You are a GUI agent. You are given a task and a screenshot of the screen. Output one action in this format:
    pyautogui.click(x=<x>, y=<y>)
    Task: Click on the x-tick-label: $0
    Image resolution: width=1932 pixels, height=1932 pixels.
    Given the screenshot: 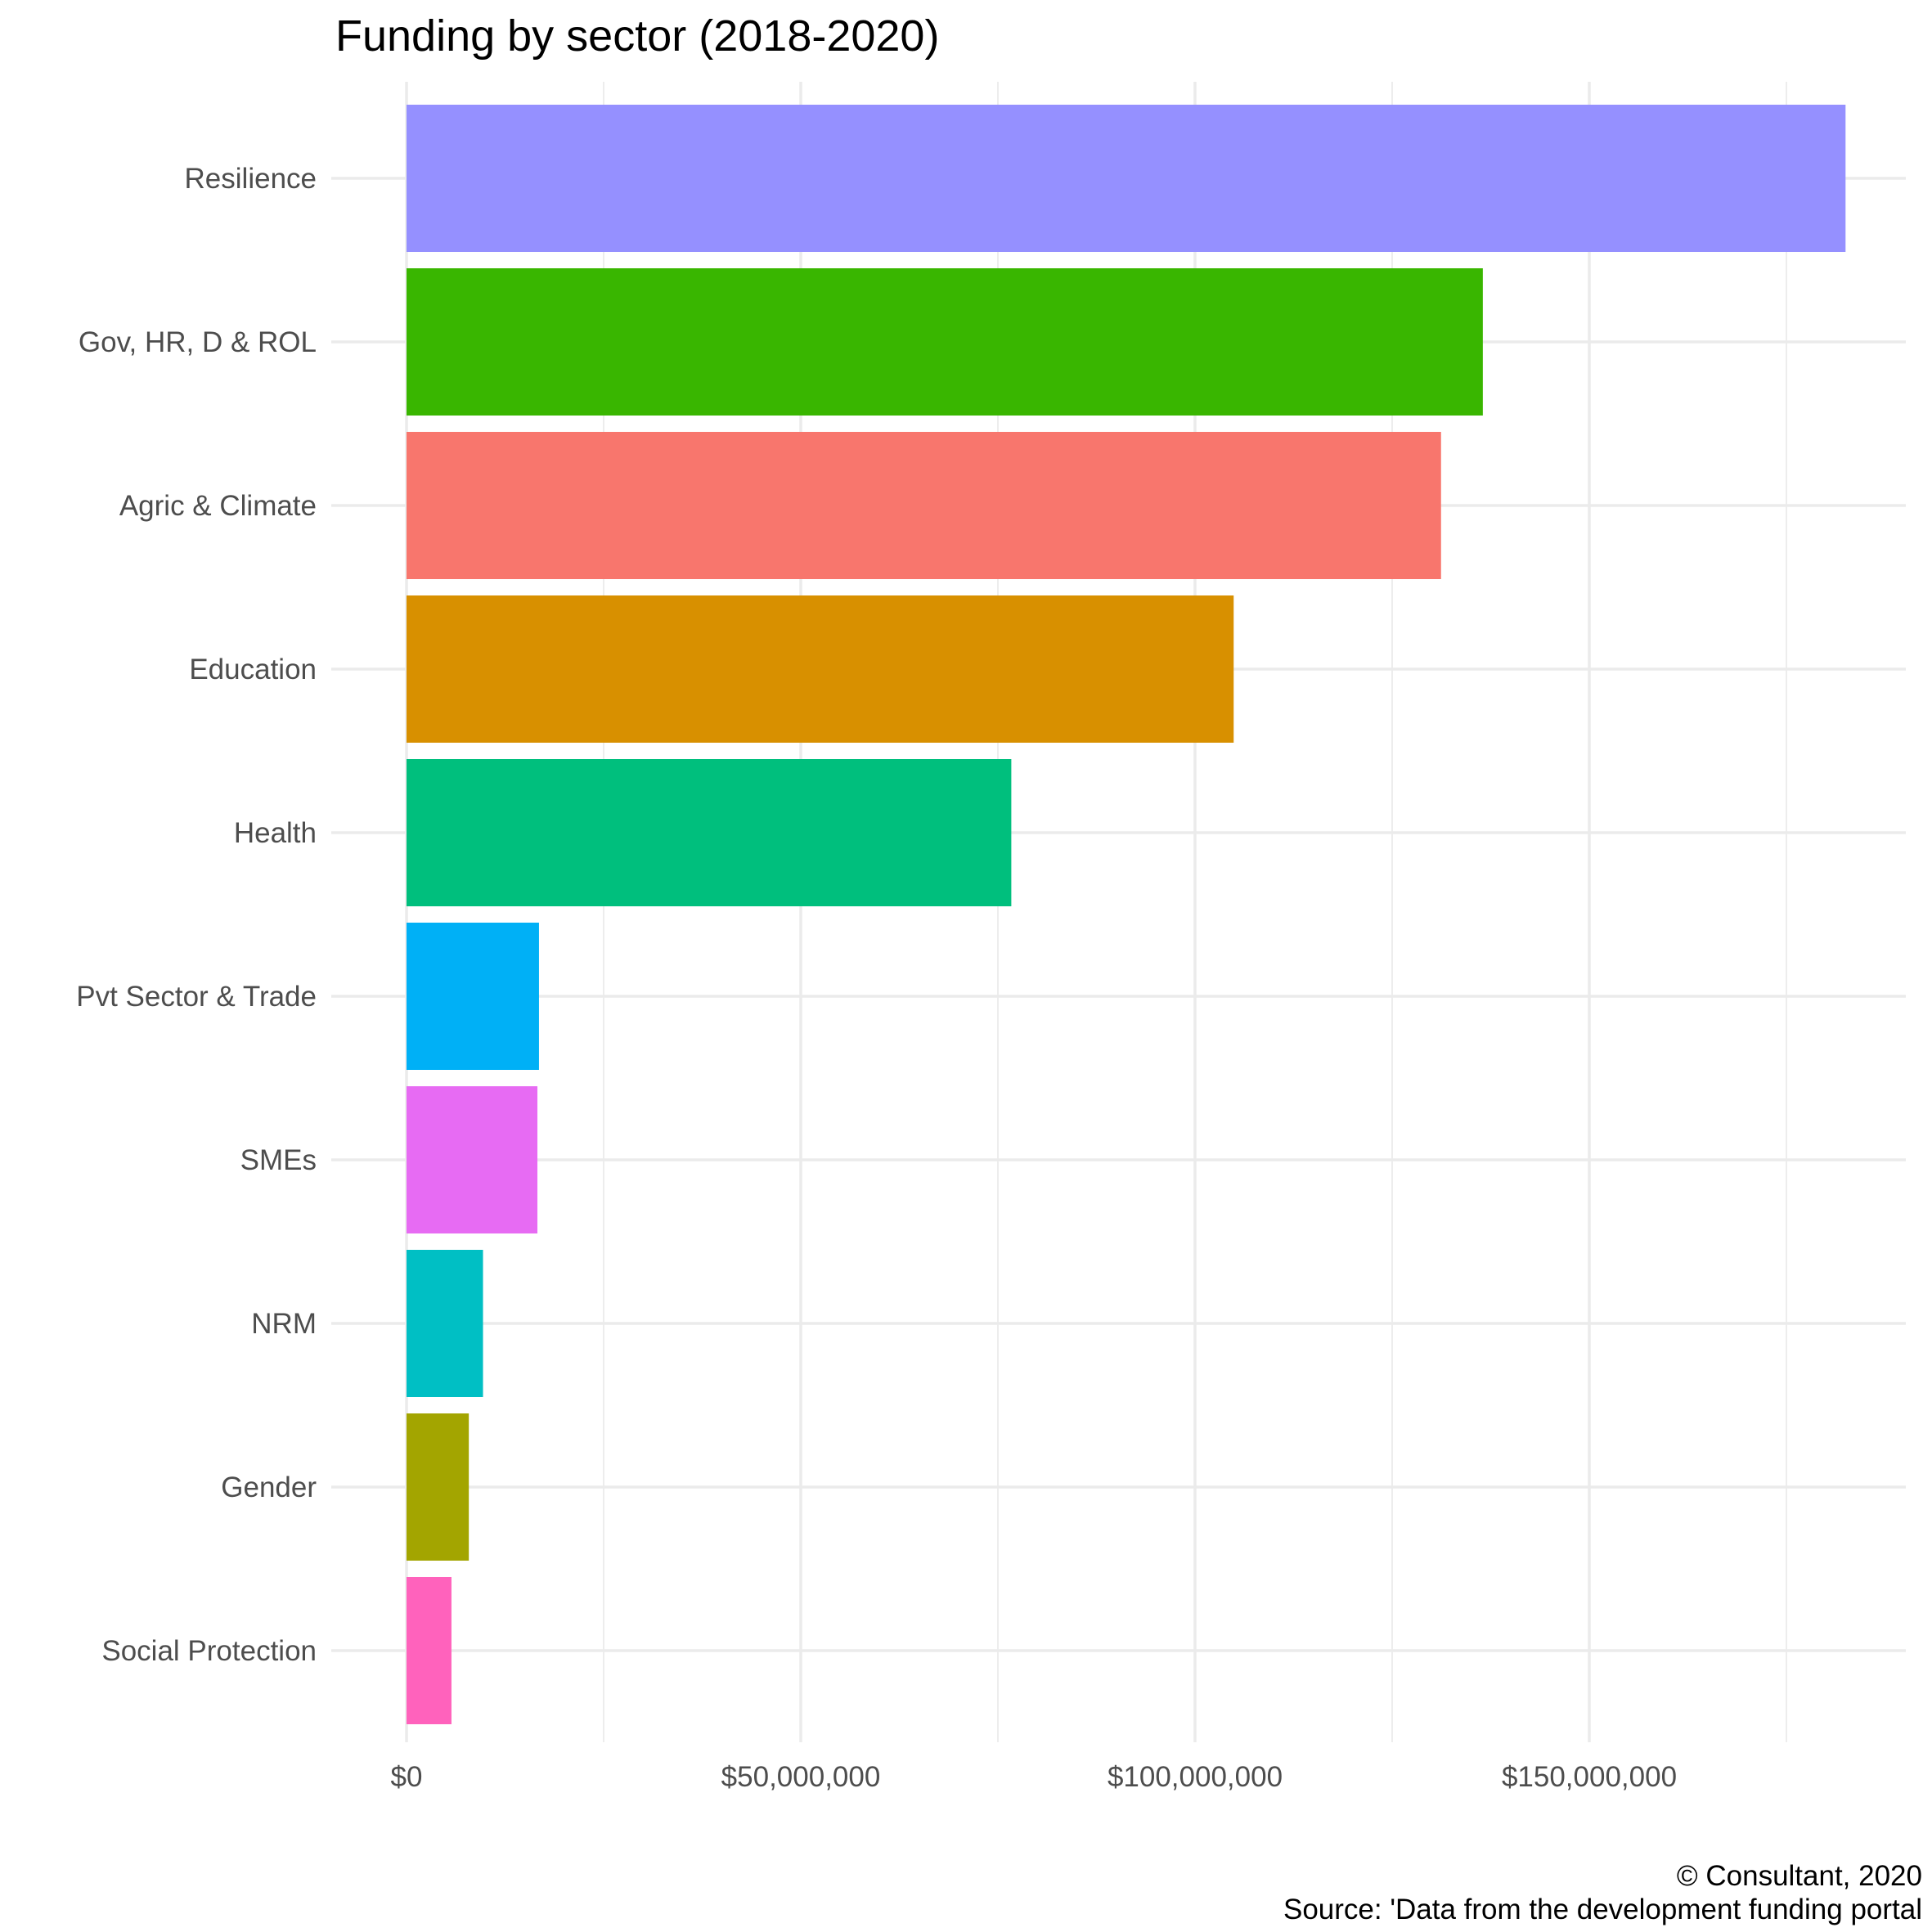 What is the action you would take?
    pyautogui.click(x=407, y=1777)
    